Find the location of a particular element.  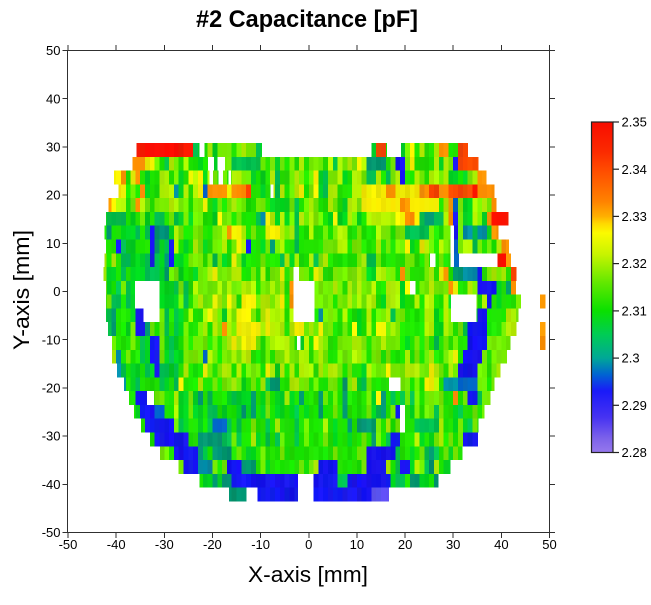

svg-text: 2.34 is located at coordinates (634, 169).